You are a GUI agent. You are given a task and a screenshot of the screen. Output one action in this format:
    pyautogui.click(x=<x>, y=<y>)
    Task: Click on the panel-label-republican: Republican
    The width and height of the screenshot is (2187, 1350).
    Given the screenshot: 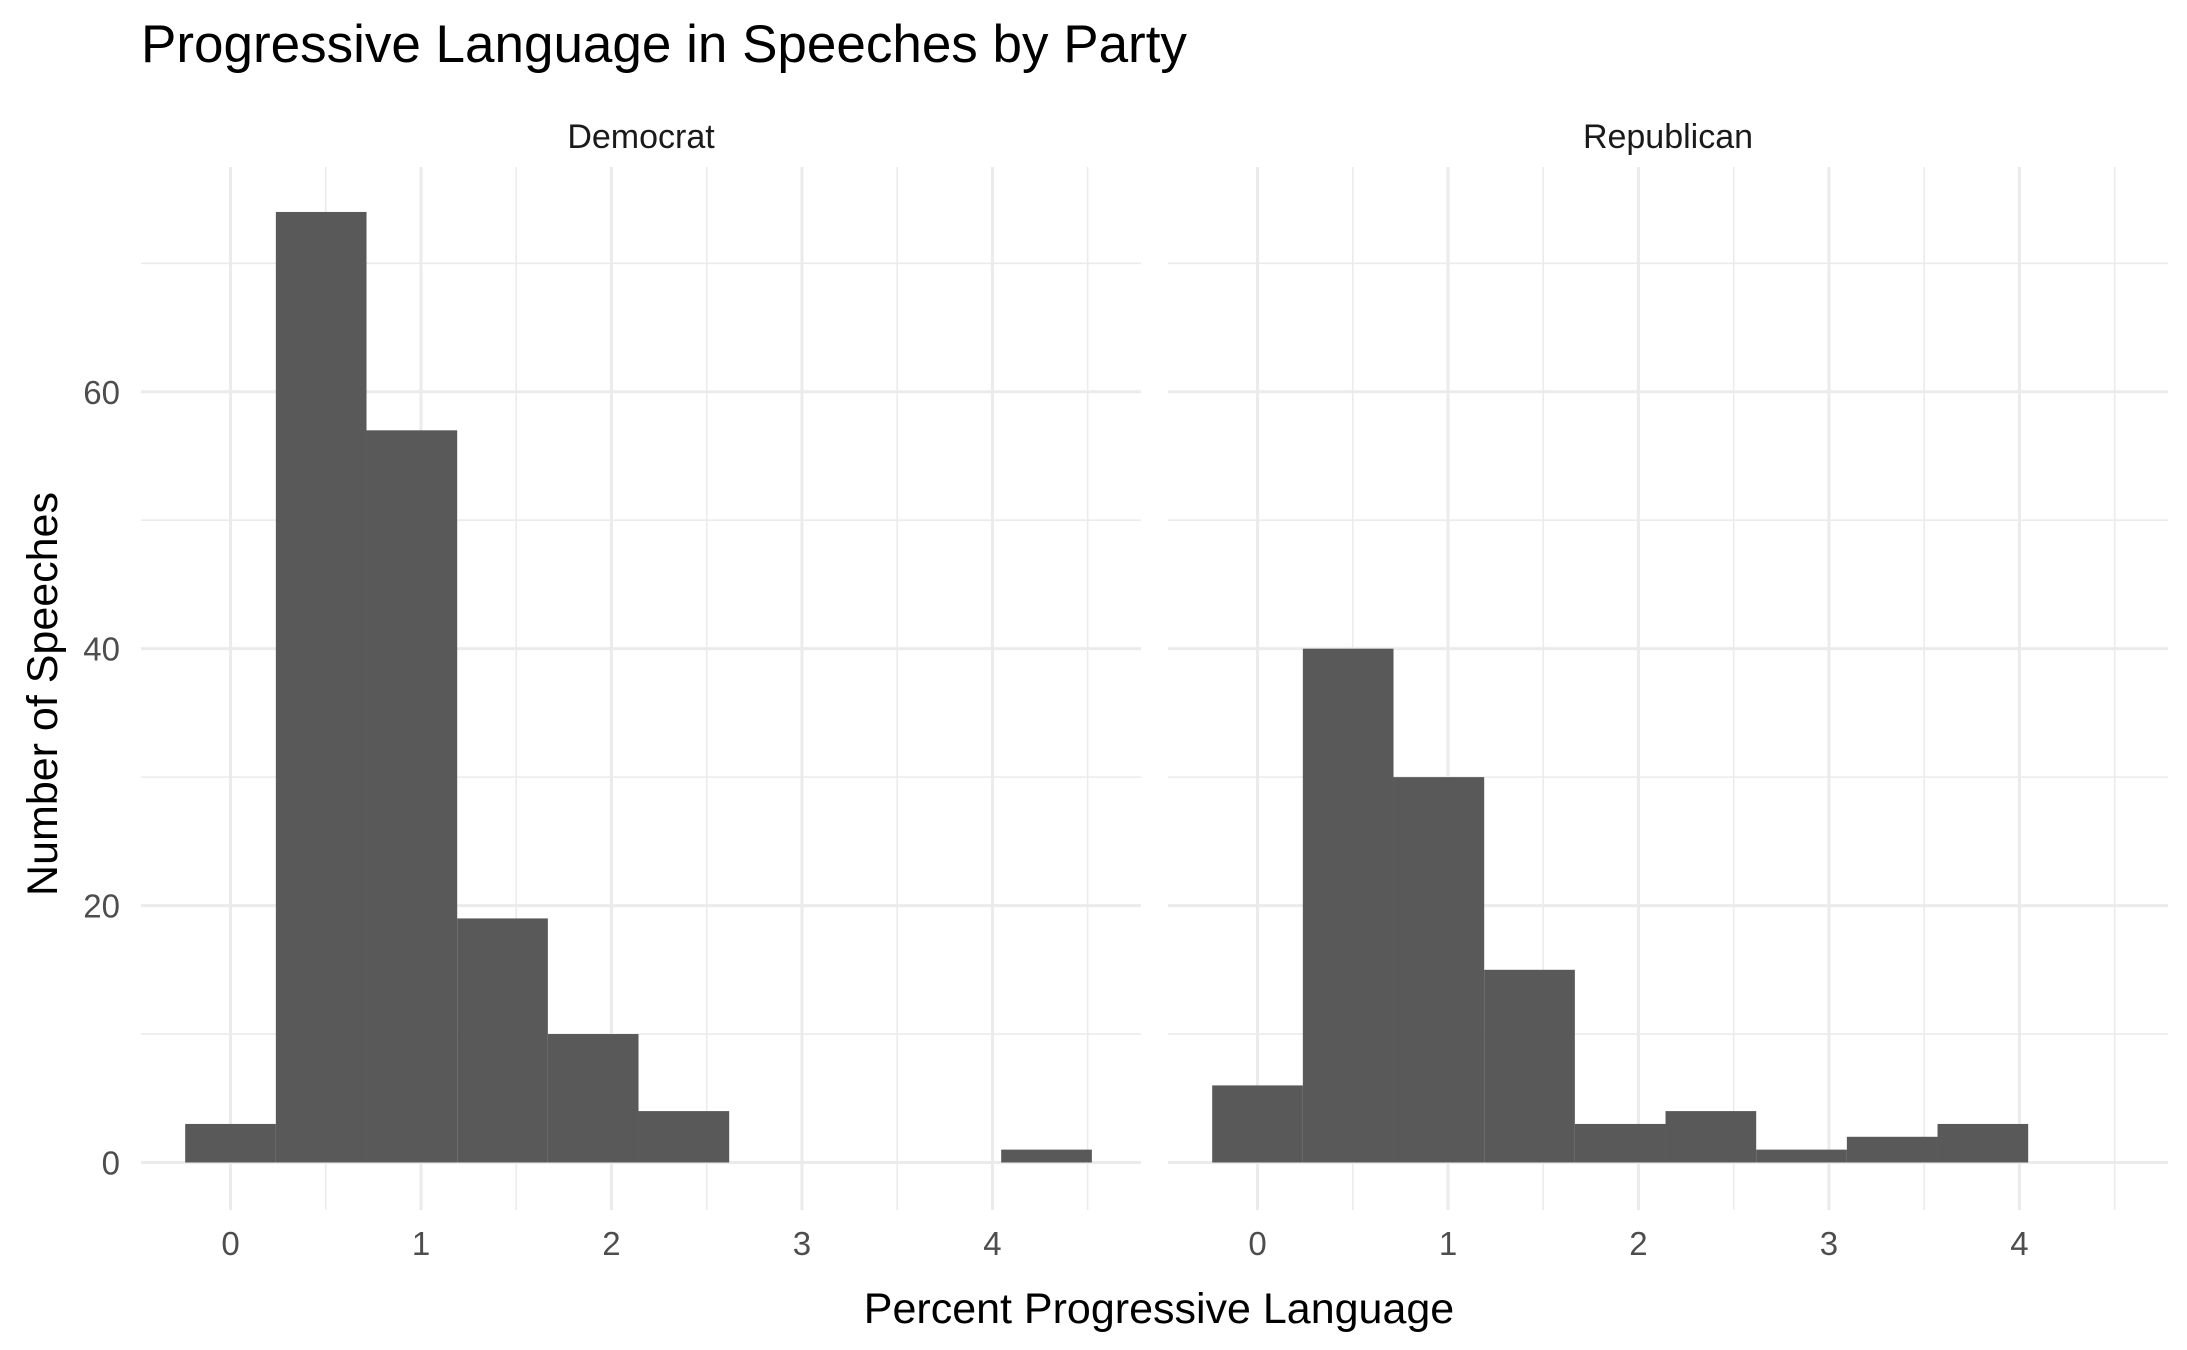 What is the action you would take?
    pyautogui.click(x=1668, y=137)
    